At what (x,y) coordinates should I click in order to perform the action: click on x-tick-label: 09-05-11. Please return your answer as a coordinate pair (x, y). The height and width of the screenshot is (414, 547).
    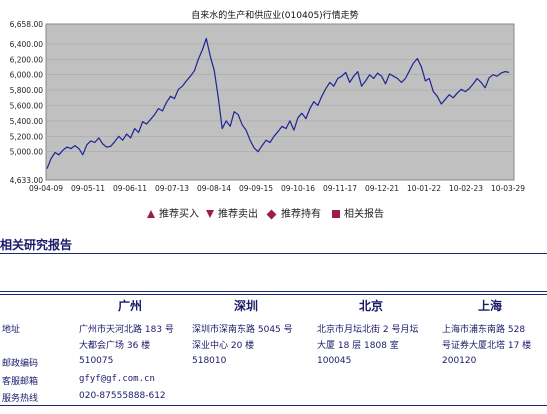
    Looking at the image, I should click on (88, 188).